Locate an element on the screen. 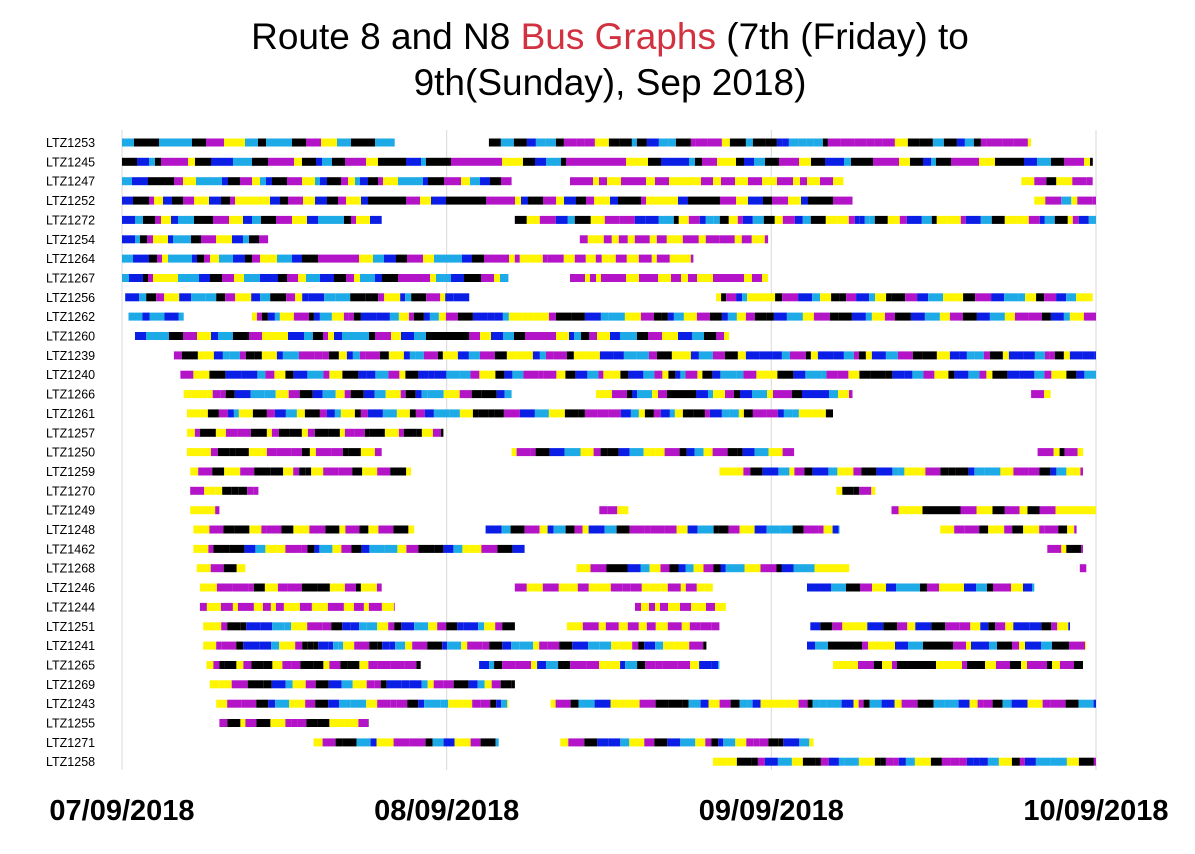 The height and width of the screenshot is (854, 1195). bar-LTZ1253-s1-b4 is located at coordinates (540, 142).